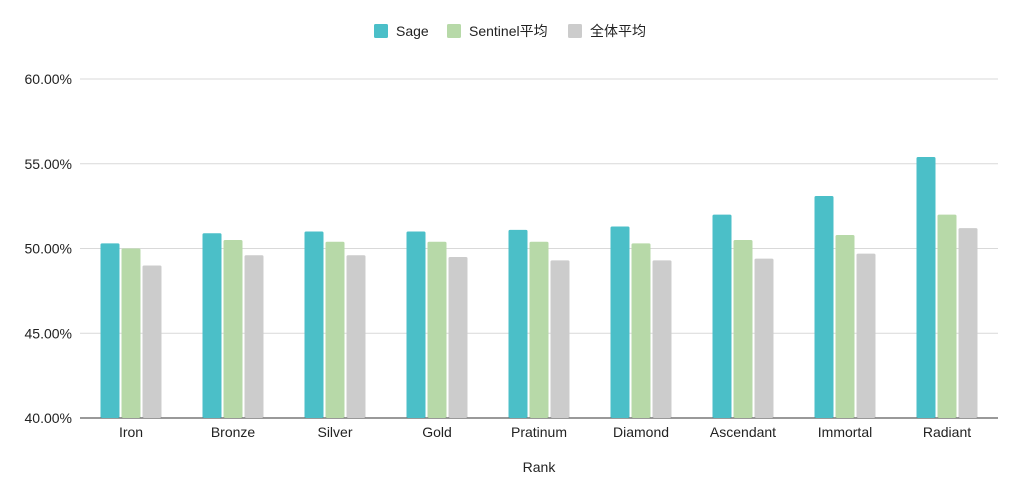  What do you see at coordinates (743, 329) in the screenshot?
I see `bar-sentinel-avg-ascendant` at bounding box center [743, 329].